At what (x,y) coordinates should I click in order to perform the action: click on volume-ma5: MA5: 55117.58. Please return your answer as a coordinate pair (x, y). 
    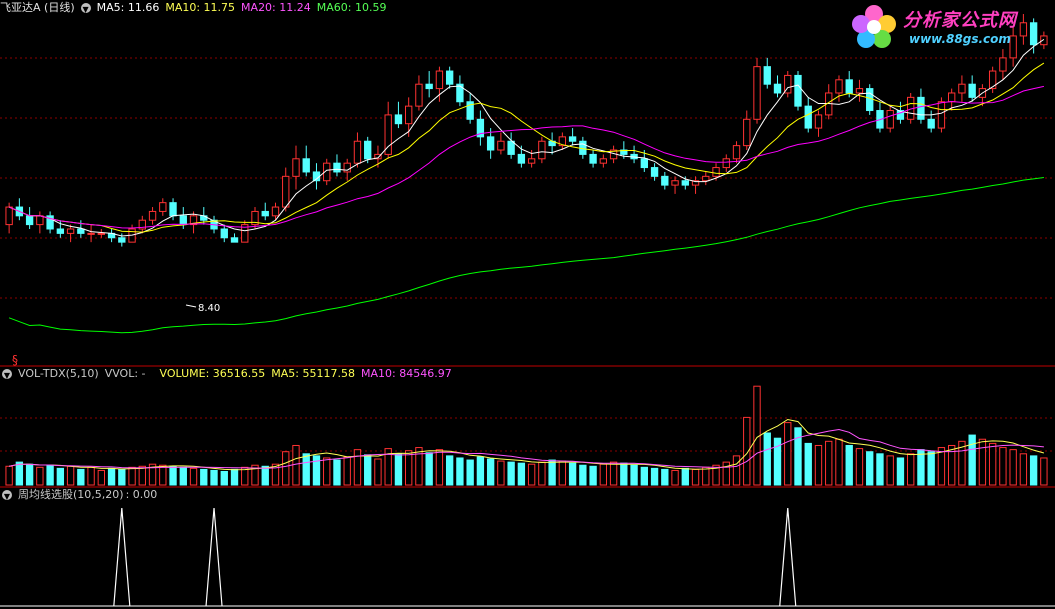
    Looking at the image, I should click on (313, 373).